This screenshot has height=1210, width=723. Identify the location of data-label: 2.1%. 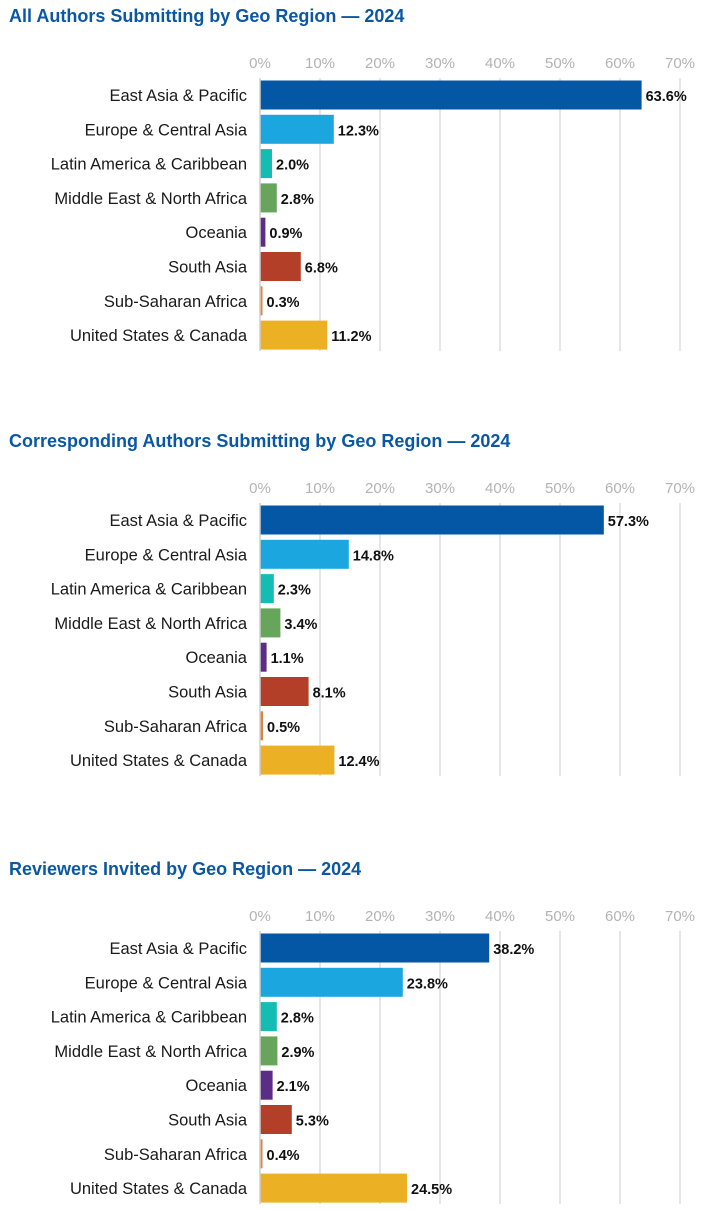
(293, 1087).